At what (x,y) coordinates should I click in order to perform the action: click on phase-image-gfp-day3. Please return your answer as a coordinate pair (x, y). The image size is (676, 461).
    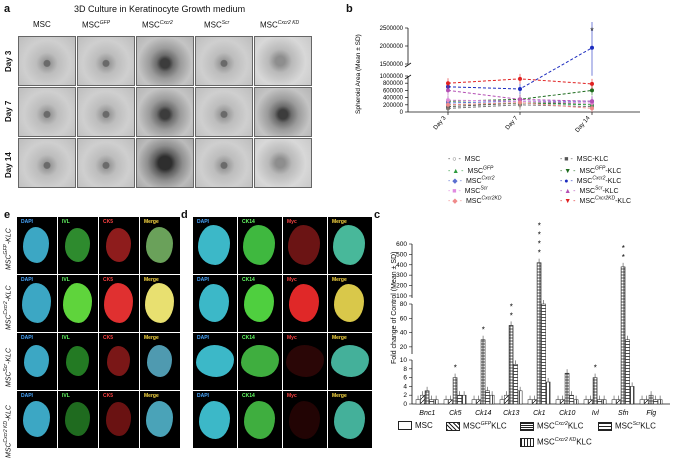
    Looking at the image, I should click on (106, 61).